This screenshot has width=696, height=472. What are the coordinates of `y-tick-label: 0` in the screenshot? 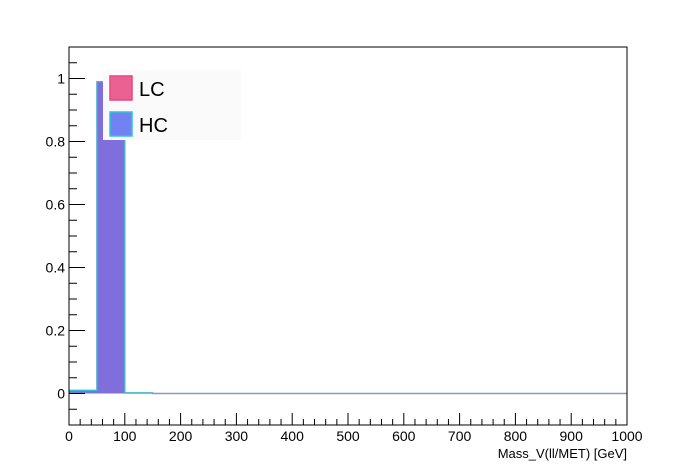 It's located at (61, 394).